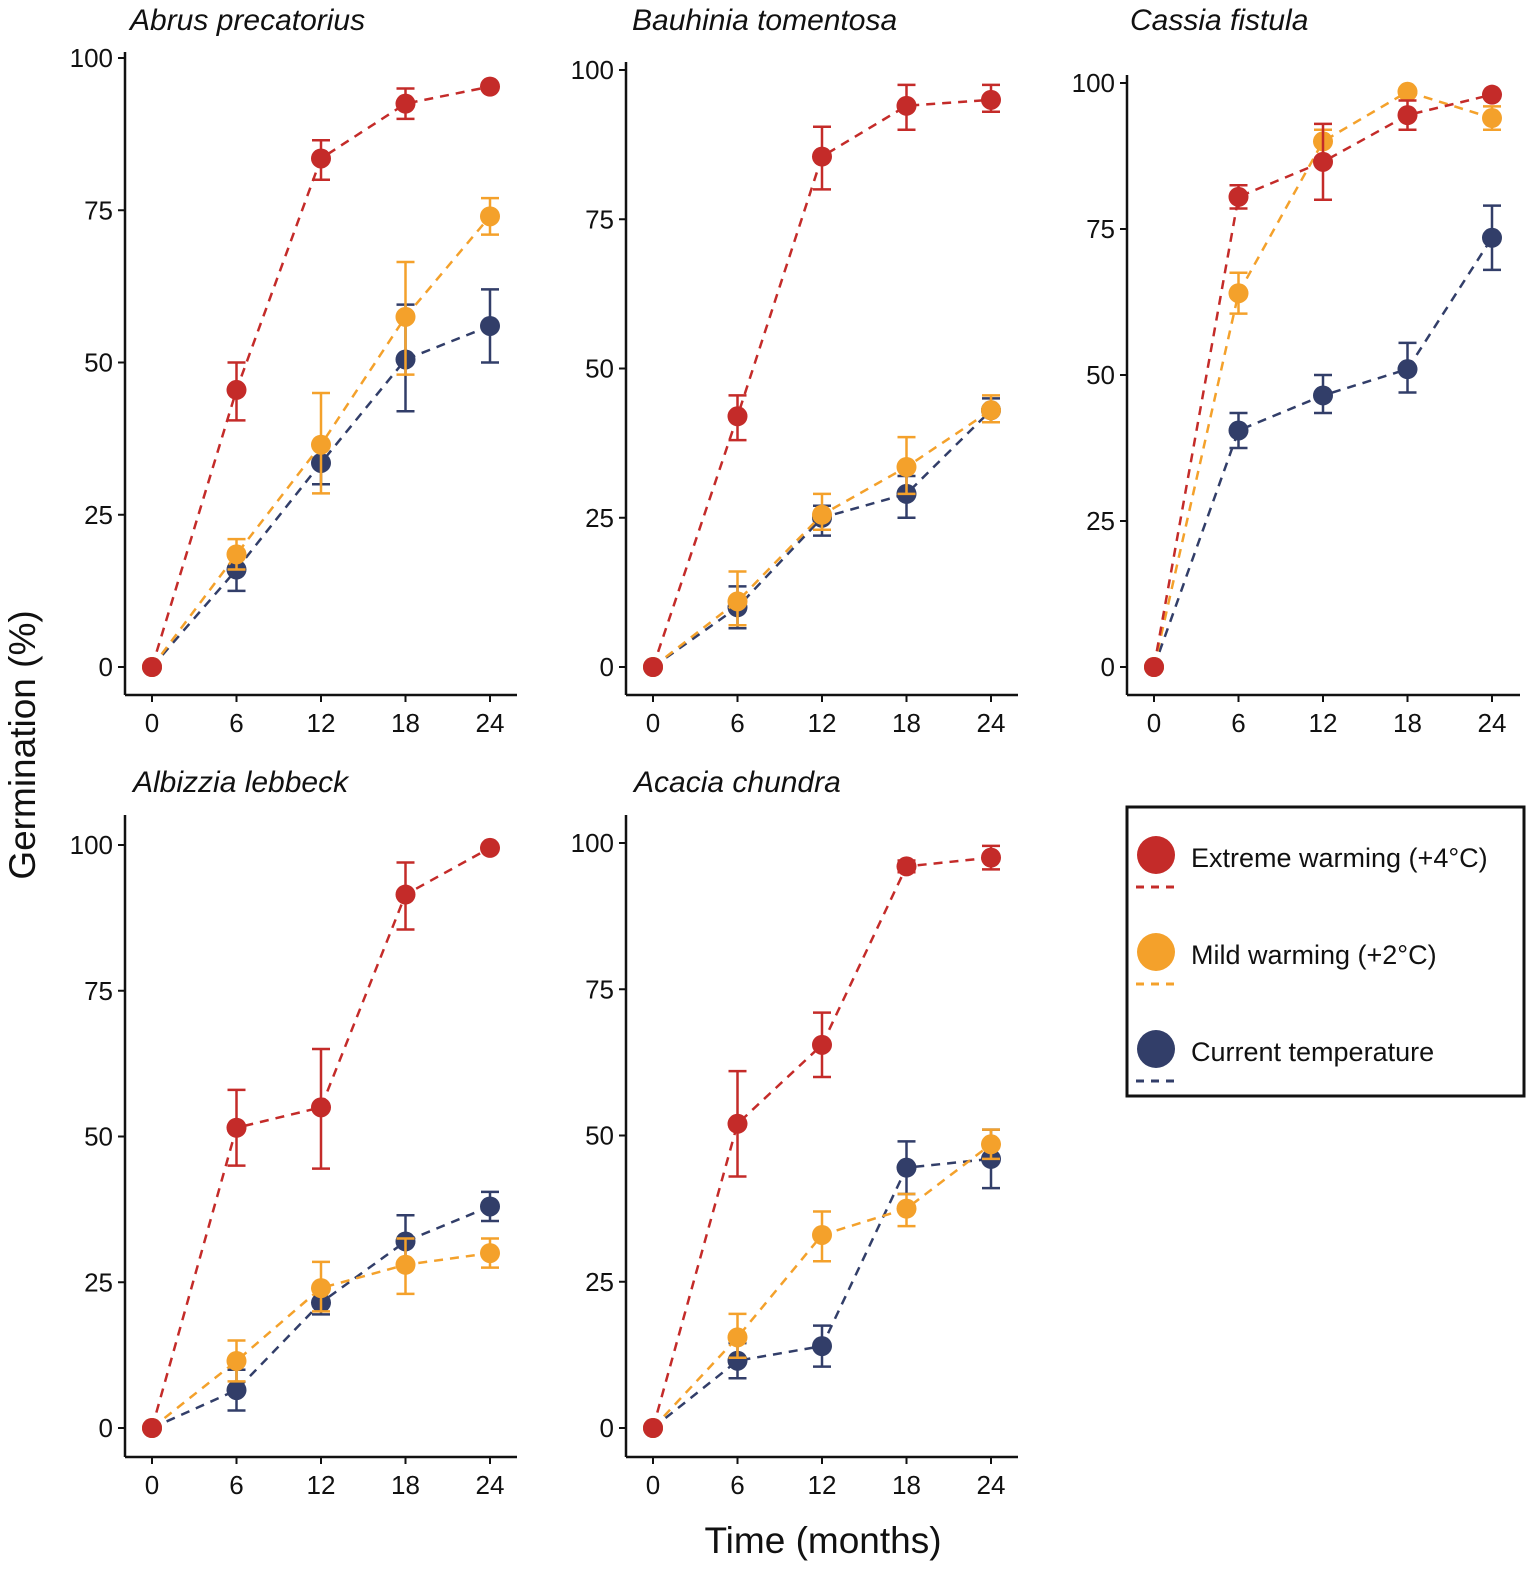 The width and height of the screenshot is (1535, 1577). Describe the element at coordinates (1339, 858) in the screenshot. I see `legend-label: Extreme warming (+4°C)` at that location.